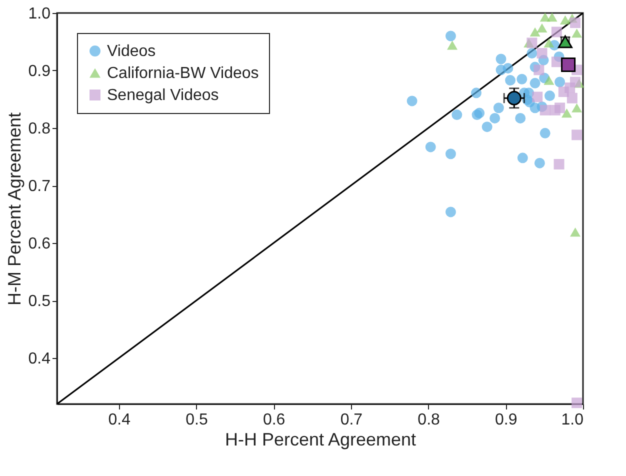  What do you see at coordinates (39, 244) in the screenshot?
I see `y-tick-label: 0.6` at bounding box center [39, 244].